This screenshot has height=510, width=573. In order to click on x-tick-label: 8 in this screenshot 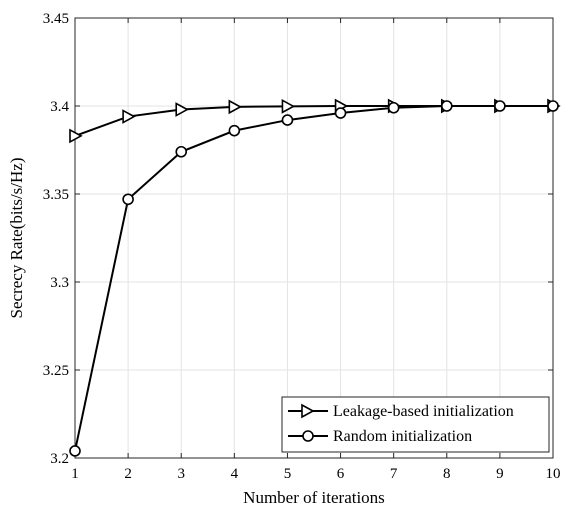, I will do `click(447, 474)`.